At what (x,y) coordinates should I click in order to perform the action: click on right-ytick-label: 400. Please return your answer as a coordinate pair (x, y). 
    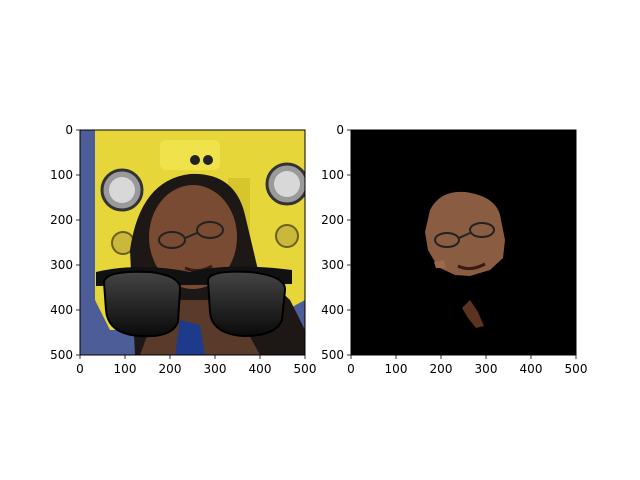
    Looking at the image, I should click on (332, 310).